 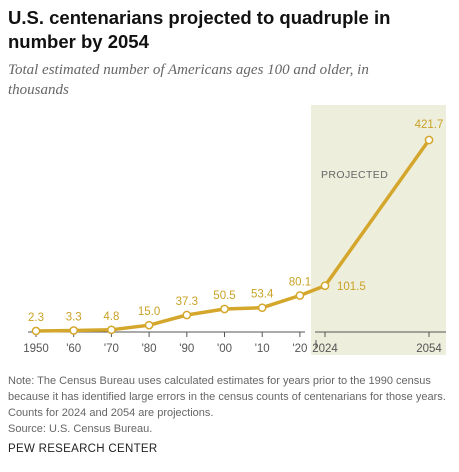 I want to click on chart-source: Source: U.S. Census Bureau., so click(x=80, y=429).